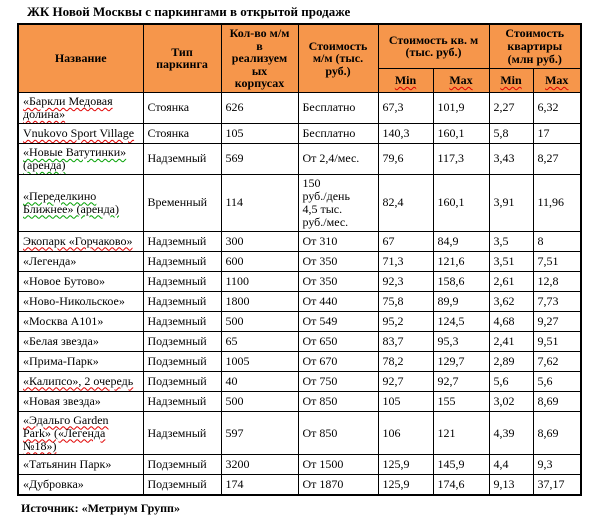  What do you see at coordinates (338, 241) in the screenshot?
I see `cell-price: От 310` at bounding box center [338, 241].